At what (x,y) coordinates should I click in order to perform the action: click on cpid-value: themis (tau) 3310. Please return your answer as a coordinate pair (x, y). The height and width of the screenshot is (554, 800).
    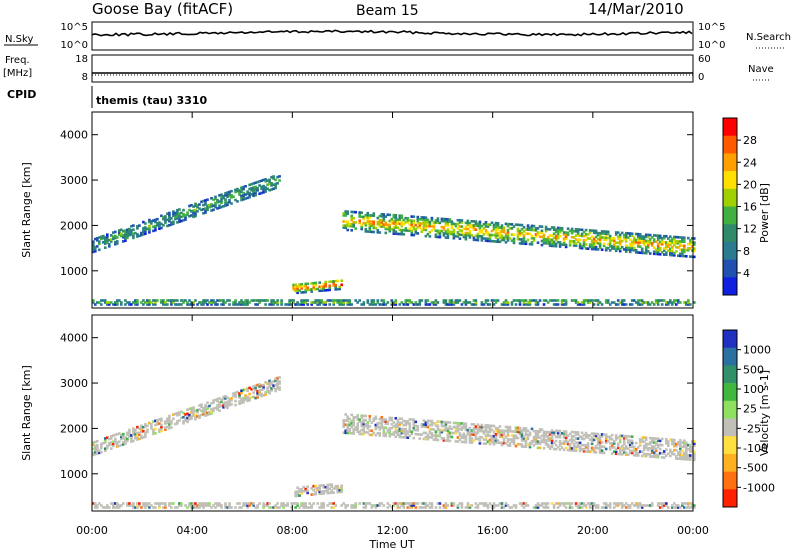
    Looking at the image, I should click on (152, 100).